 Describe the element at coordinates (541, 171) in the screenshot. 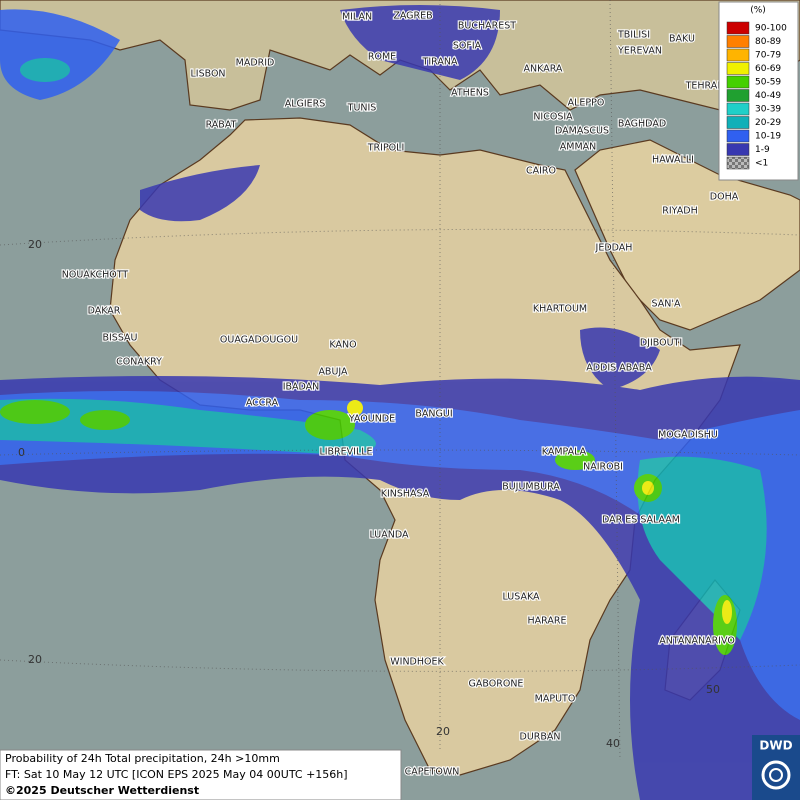

I see `city-label: CAIRO` at that location.